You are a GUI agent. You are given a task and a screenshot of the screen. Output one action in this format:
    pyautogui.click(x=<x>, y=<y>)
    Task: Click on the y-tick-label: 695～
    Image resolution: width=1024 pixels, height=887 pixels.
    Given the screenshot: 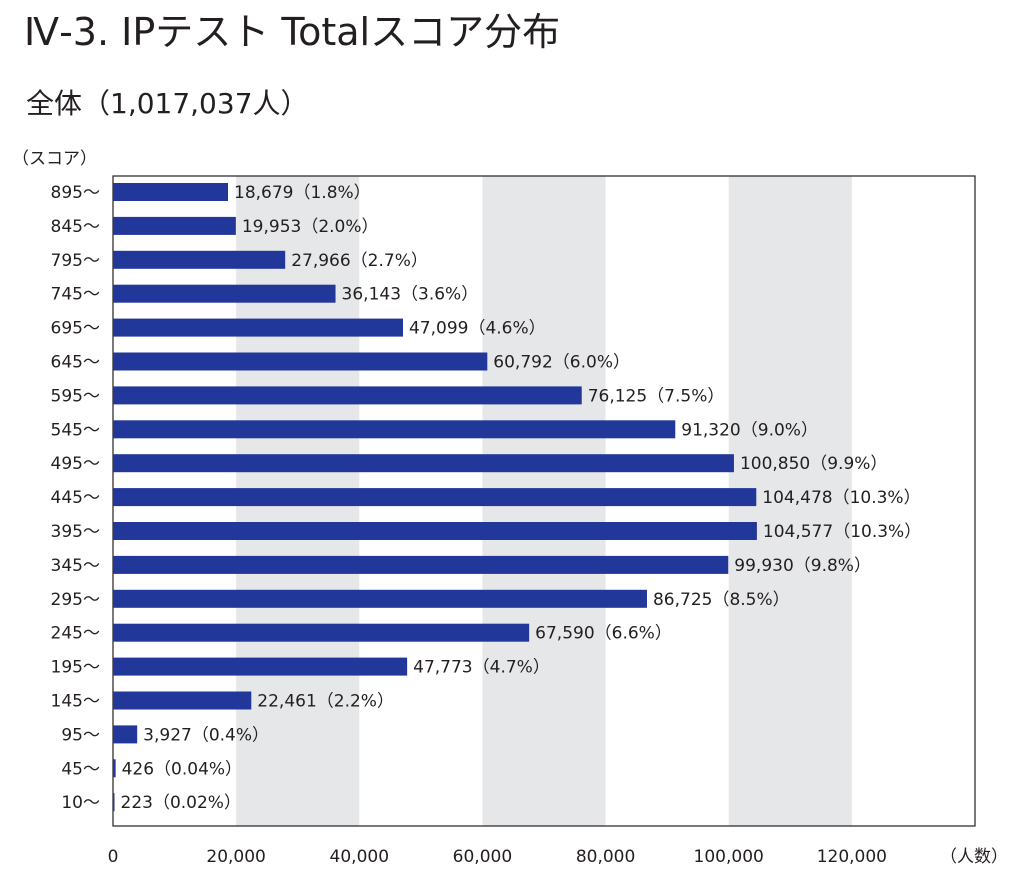 What is the action you would take?
    pyautogui.click(x=75, y=329)
    